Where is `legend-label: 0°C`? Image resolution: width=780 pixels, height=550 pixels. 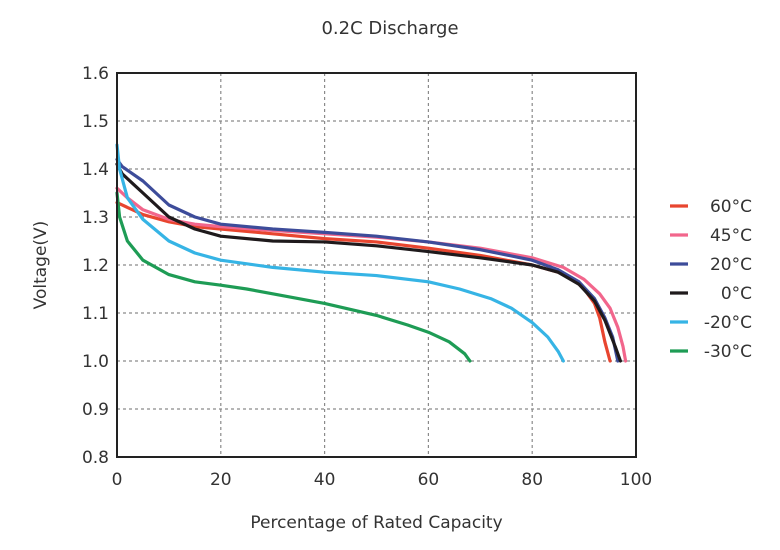 legend-label: 0°C is located at coordinates (736, 294).